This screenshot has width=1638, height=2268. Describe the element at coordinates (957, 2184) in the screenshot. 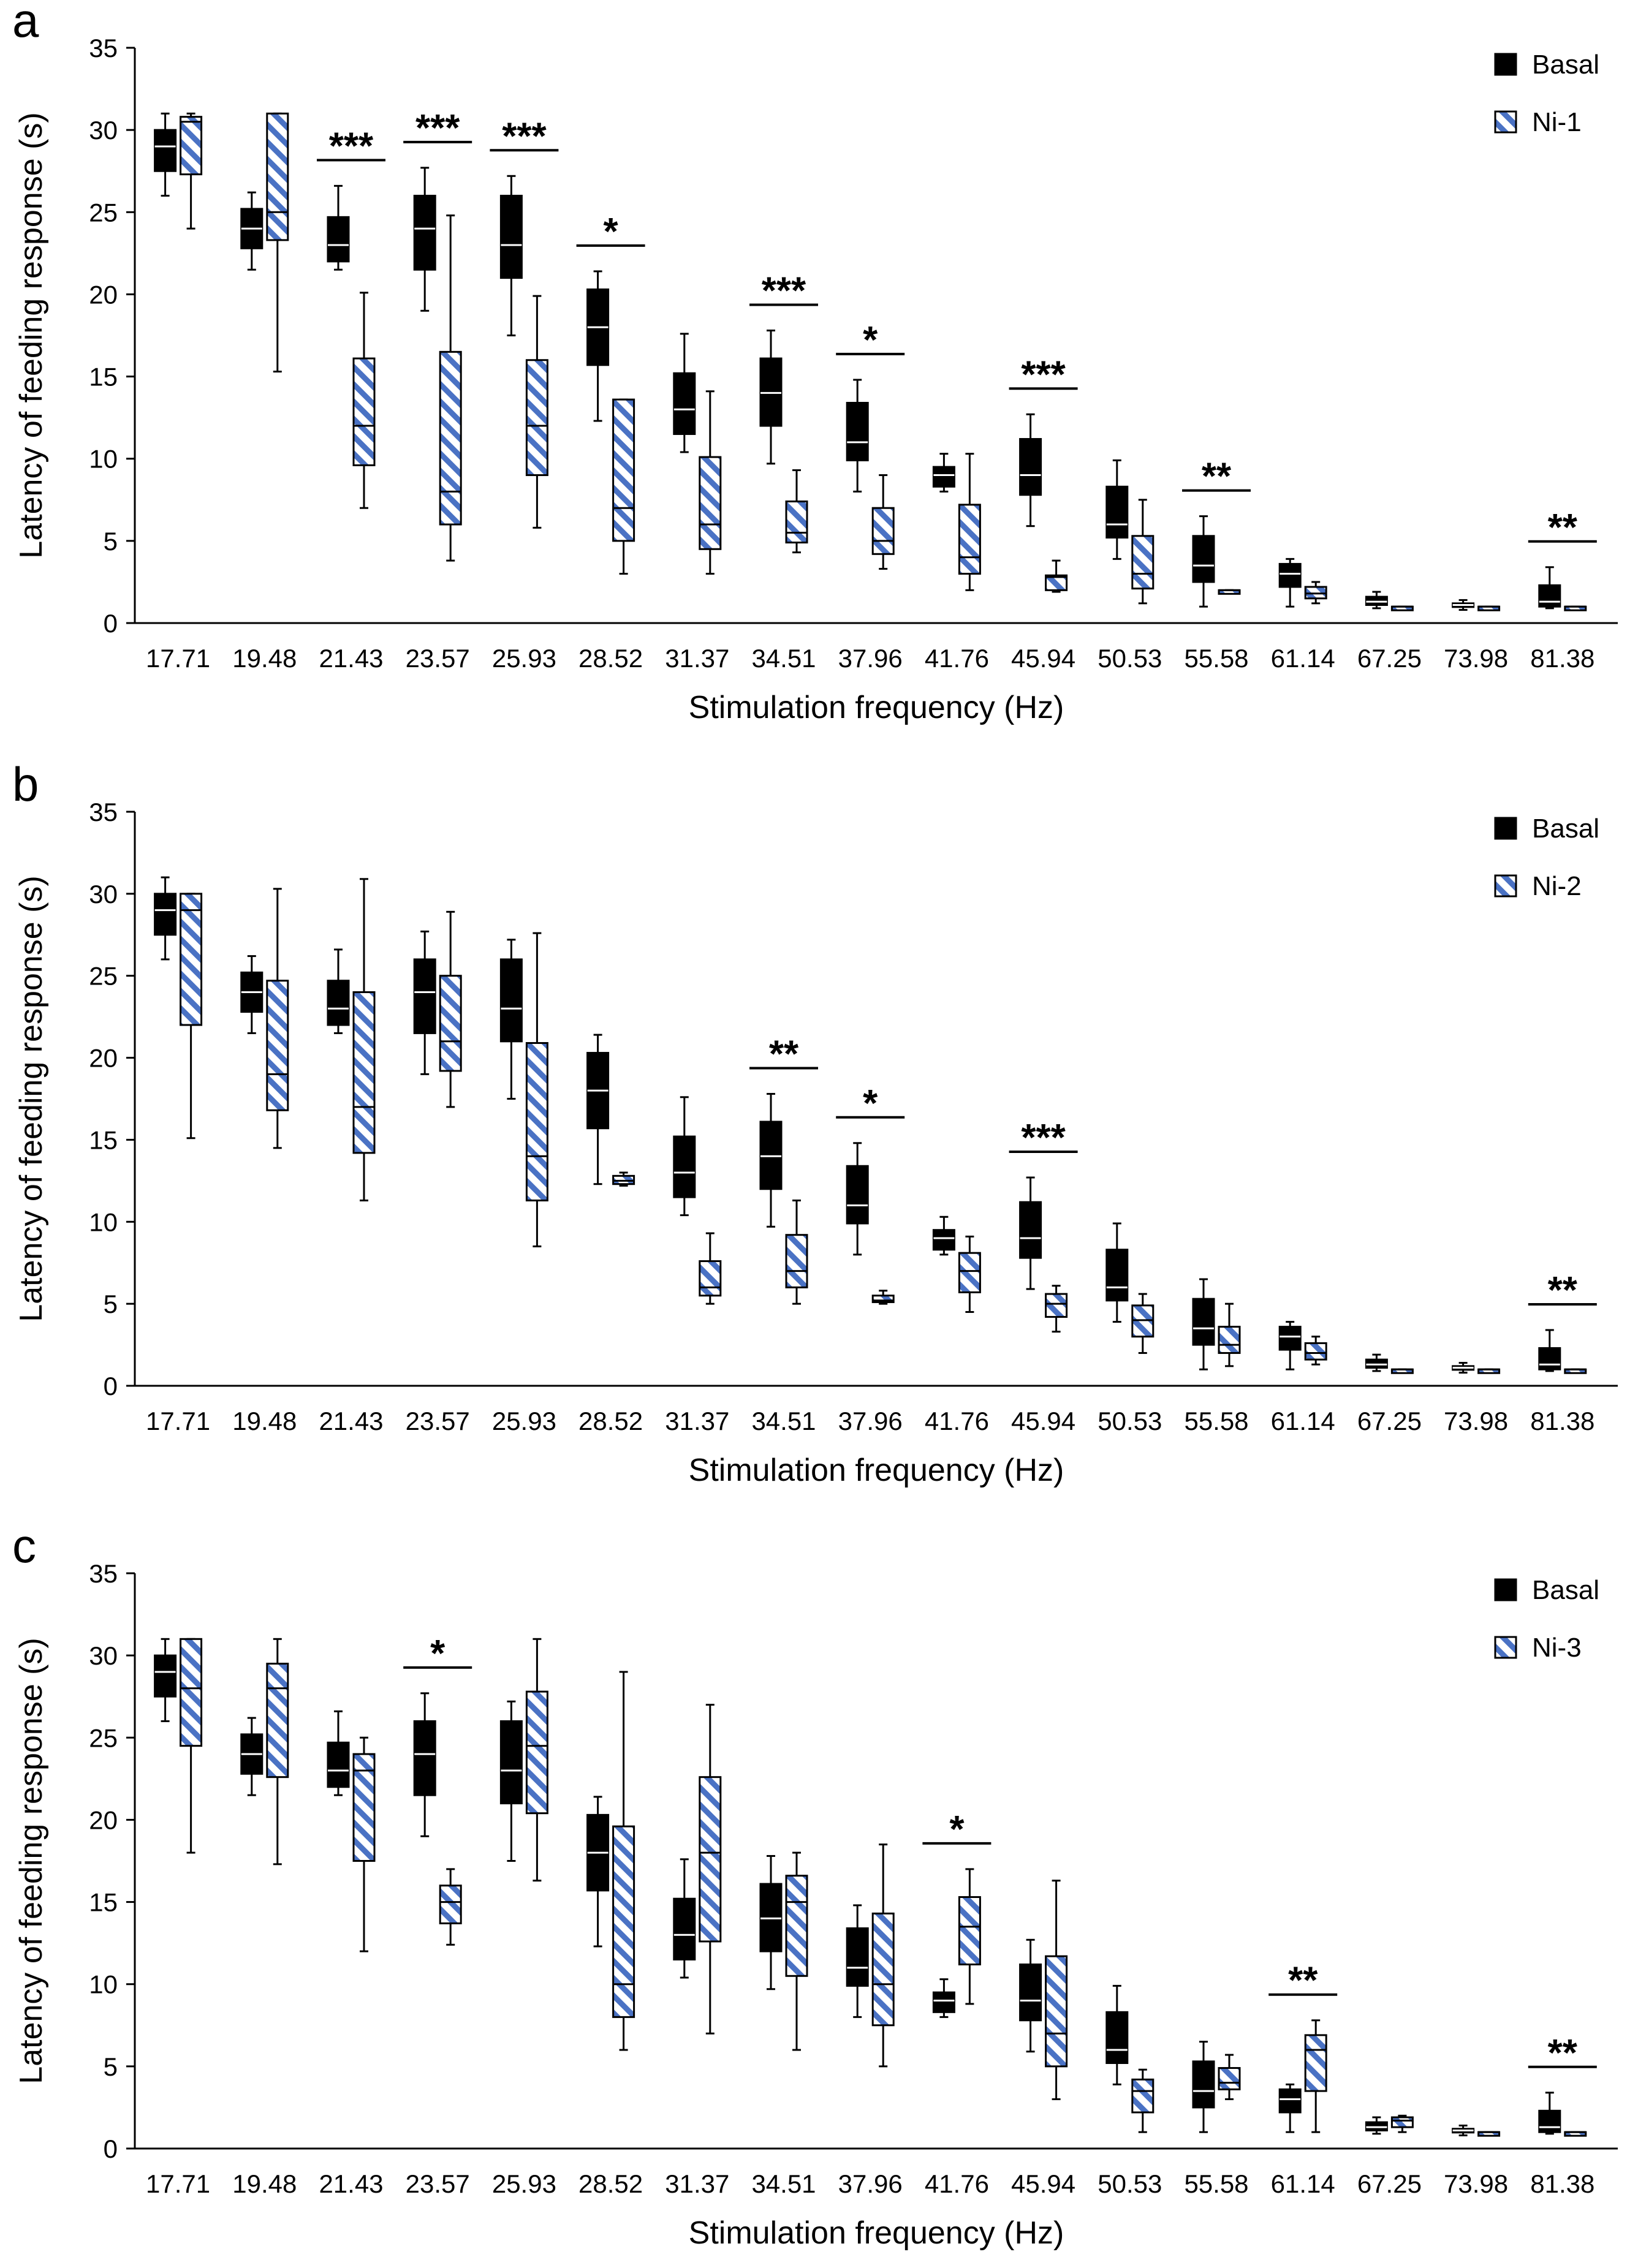

I see `x-tick-label: 41.76` at that location.